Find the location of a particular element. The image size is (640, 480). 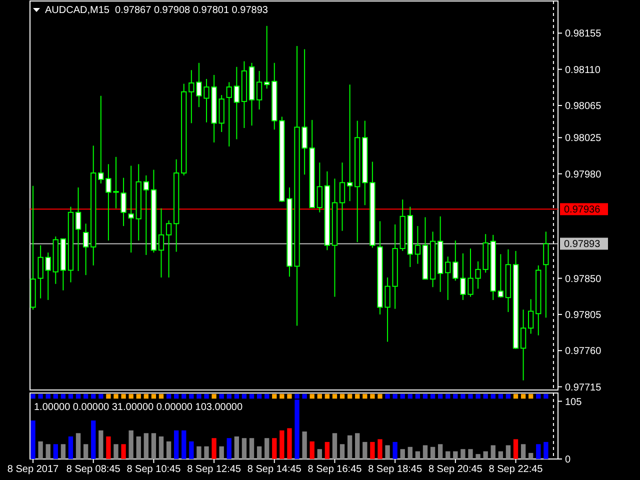

y-tick-label: 0.98110 is located at coordinates (583, 70).